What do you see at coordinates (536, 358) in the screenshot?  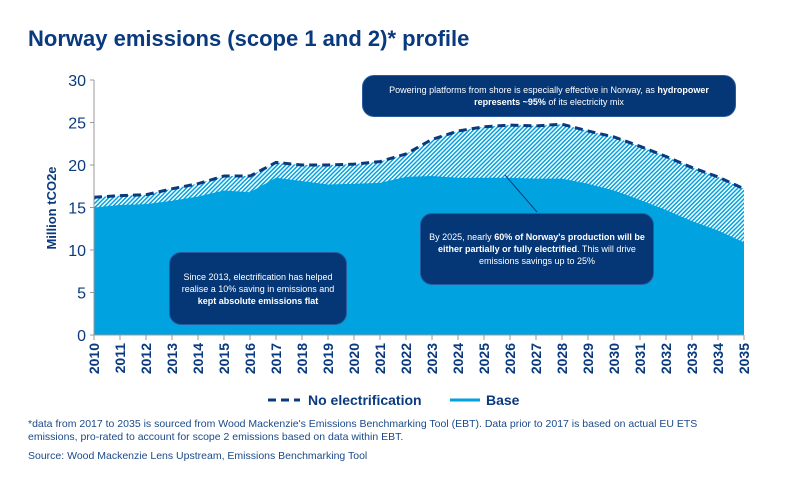 I see `x-tick-label: 2027` at bounding box center [536, 358].